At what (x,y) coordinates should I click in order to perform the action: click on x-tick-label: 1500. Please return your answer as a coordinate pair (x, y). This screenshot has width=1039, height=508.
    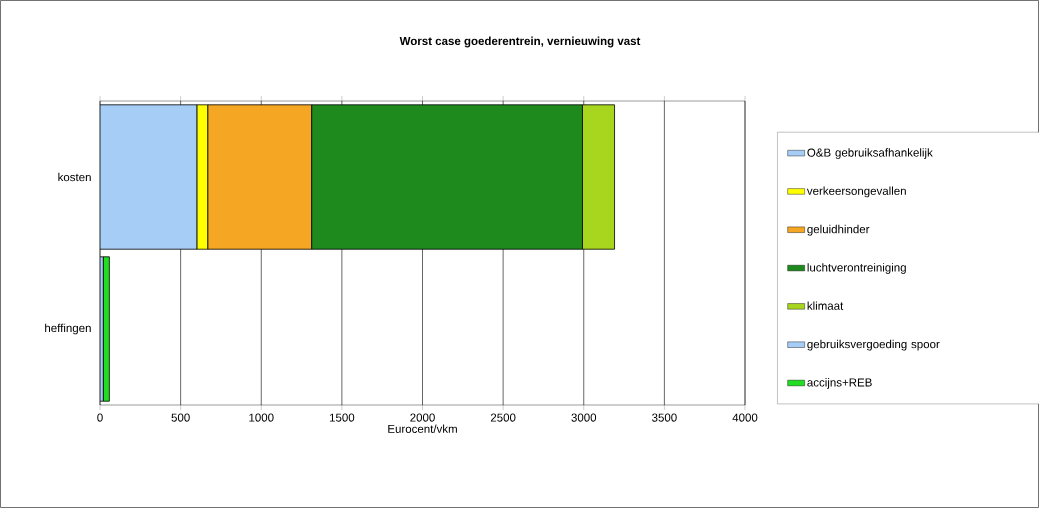
    Looking at the image, I should click on (342, 417).